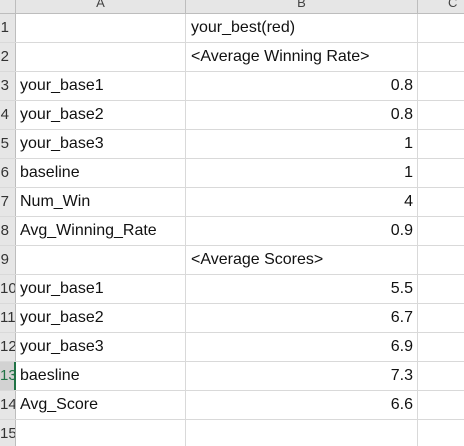 Image resolution: width=464 pixels, height=446 pixels. I want to click on table-row: 2 <Average Winning Rate>, so click(232, 57).